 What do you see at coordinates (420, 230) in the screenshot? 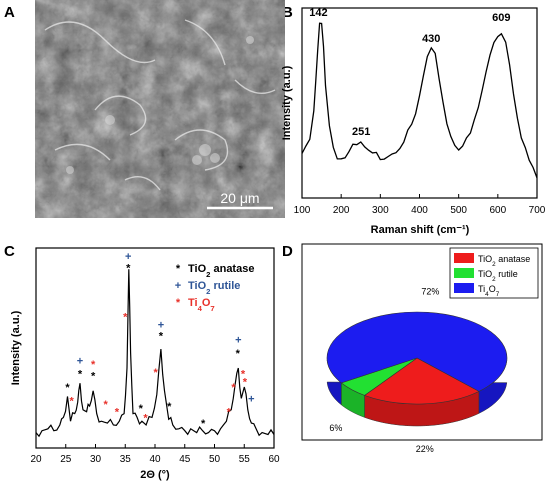
I see `raman-x-axis-label: Raman shift (cm⁻¹)` at bounding box center [420, 230].